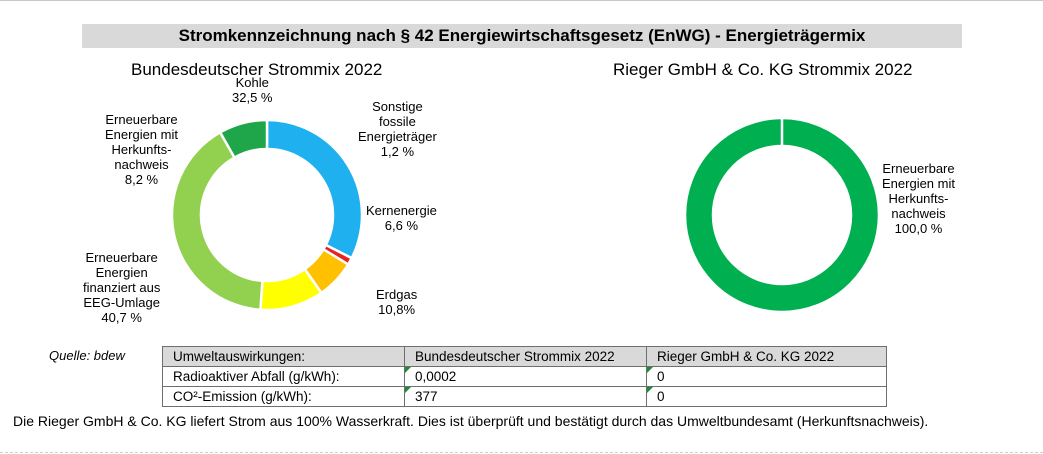  What do you see at coordinates (401, 225) in the screenshot?
I see `slice-label-value: 6,6 %` at bounding box center [401, 225].